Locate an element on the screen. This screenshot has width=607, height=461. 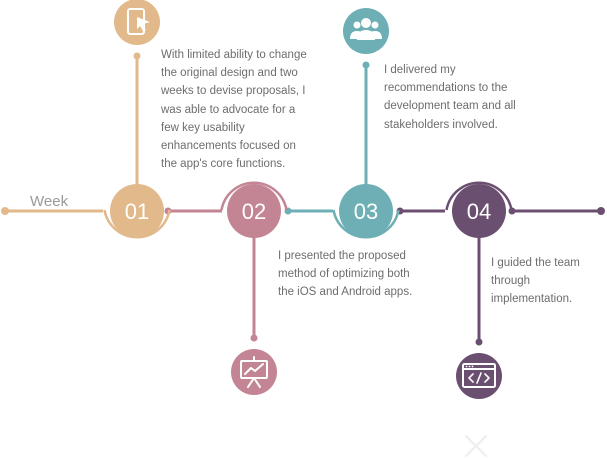
week-label: Week is located at coordinates (49, 201).